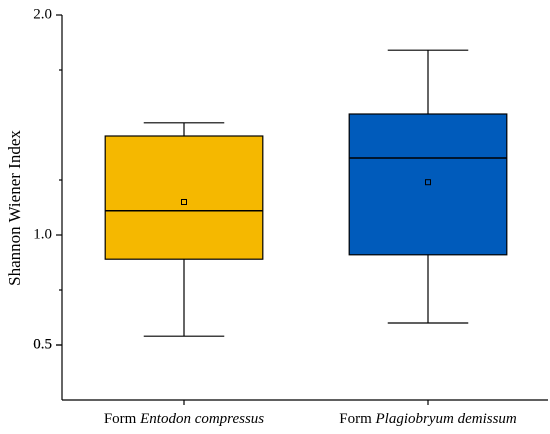 This screenshot has width=550, height=434. Describe the element at coordinates (184, 197) in the screenshot. I see `box` at that location.